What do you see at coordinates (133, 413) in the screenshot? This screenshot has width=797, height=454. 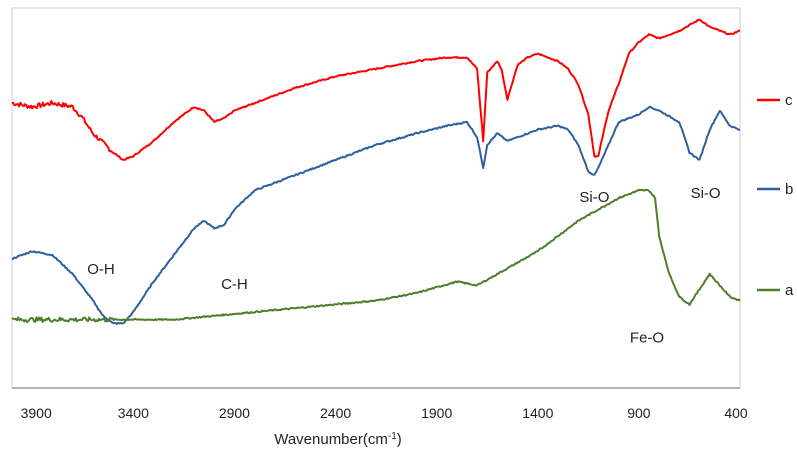 I see `x-tick-label: 3400` at bounding box center [133, 413].